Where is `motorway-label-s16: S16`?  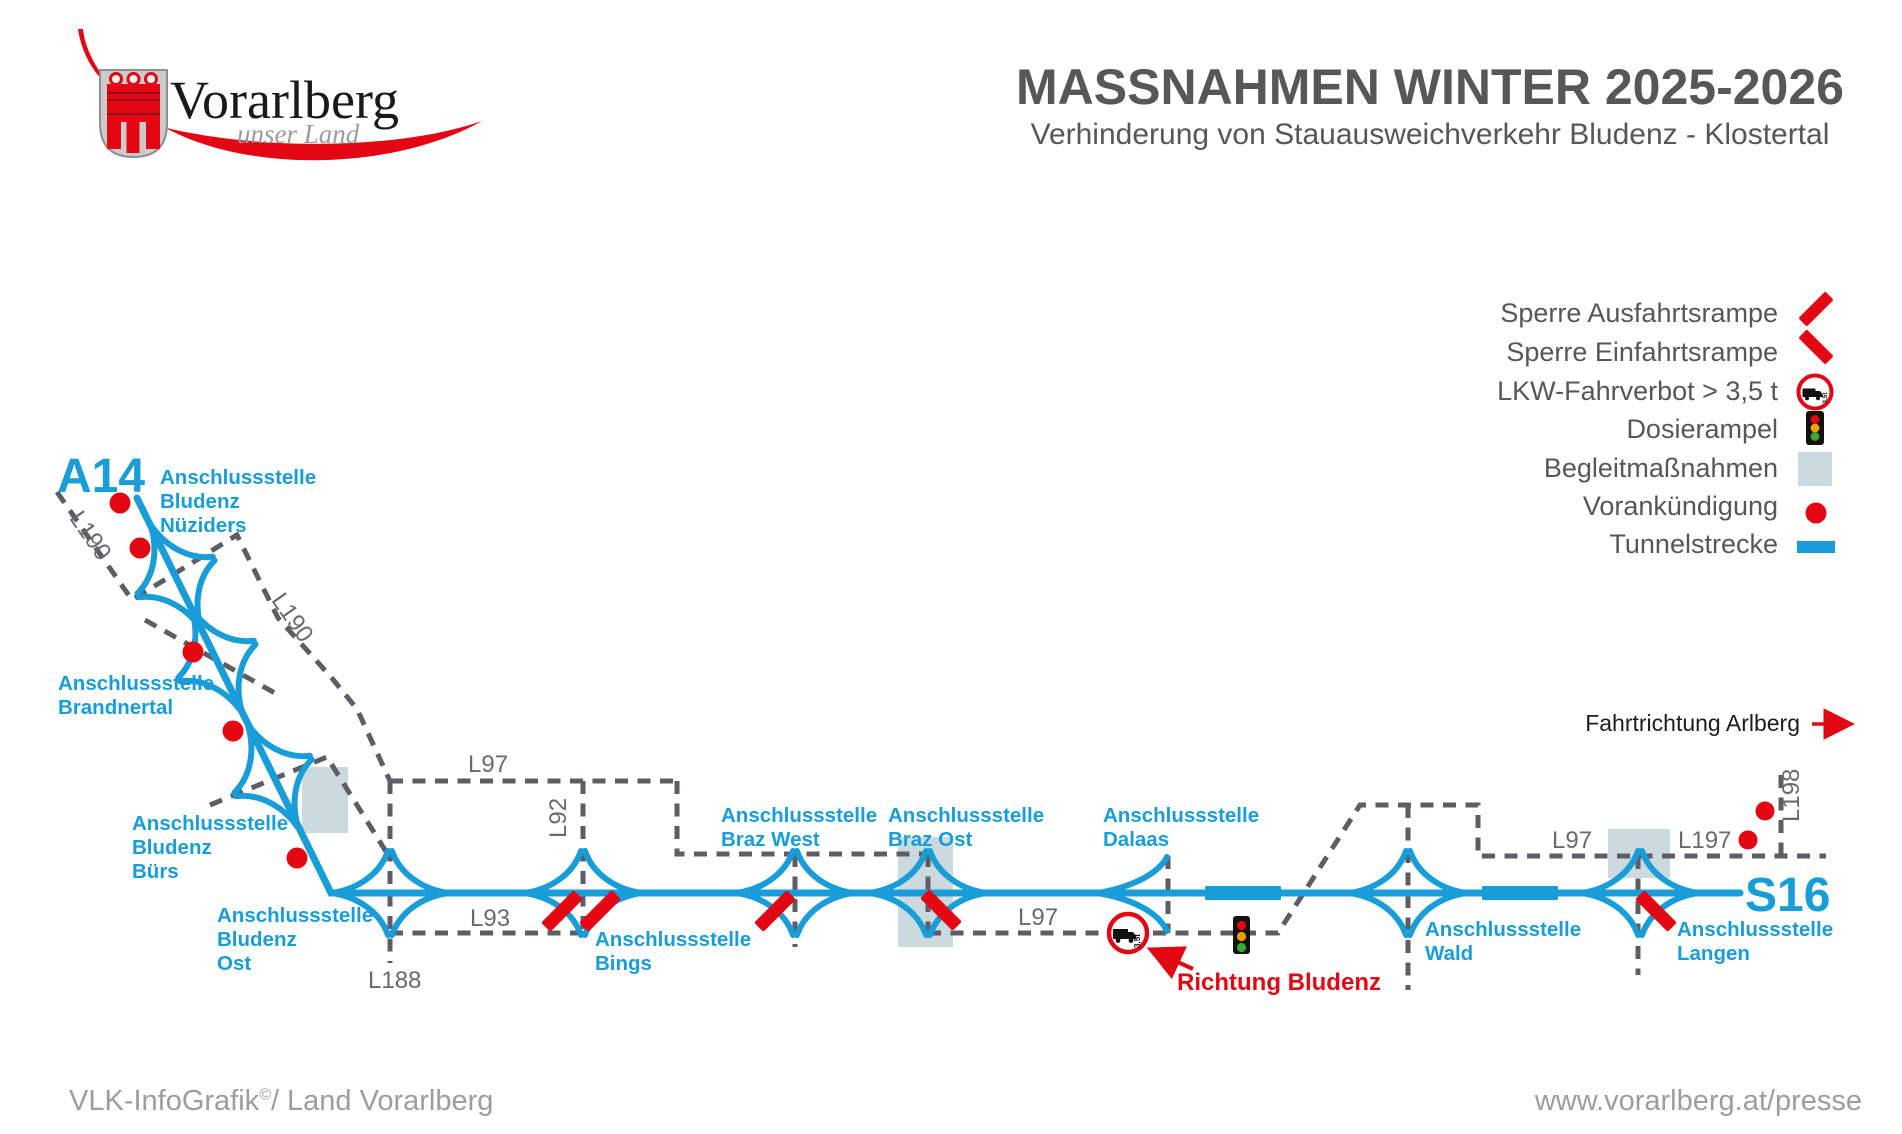
motorway-label-s16: S16 is located at coordinates (1787, 895).